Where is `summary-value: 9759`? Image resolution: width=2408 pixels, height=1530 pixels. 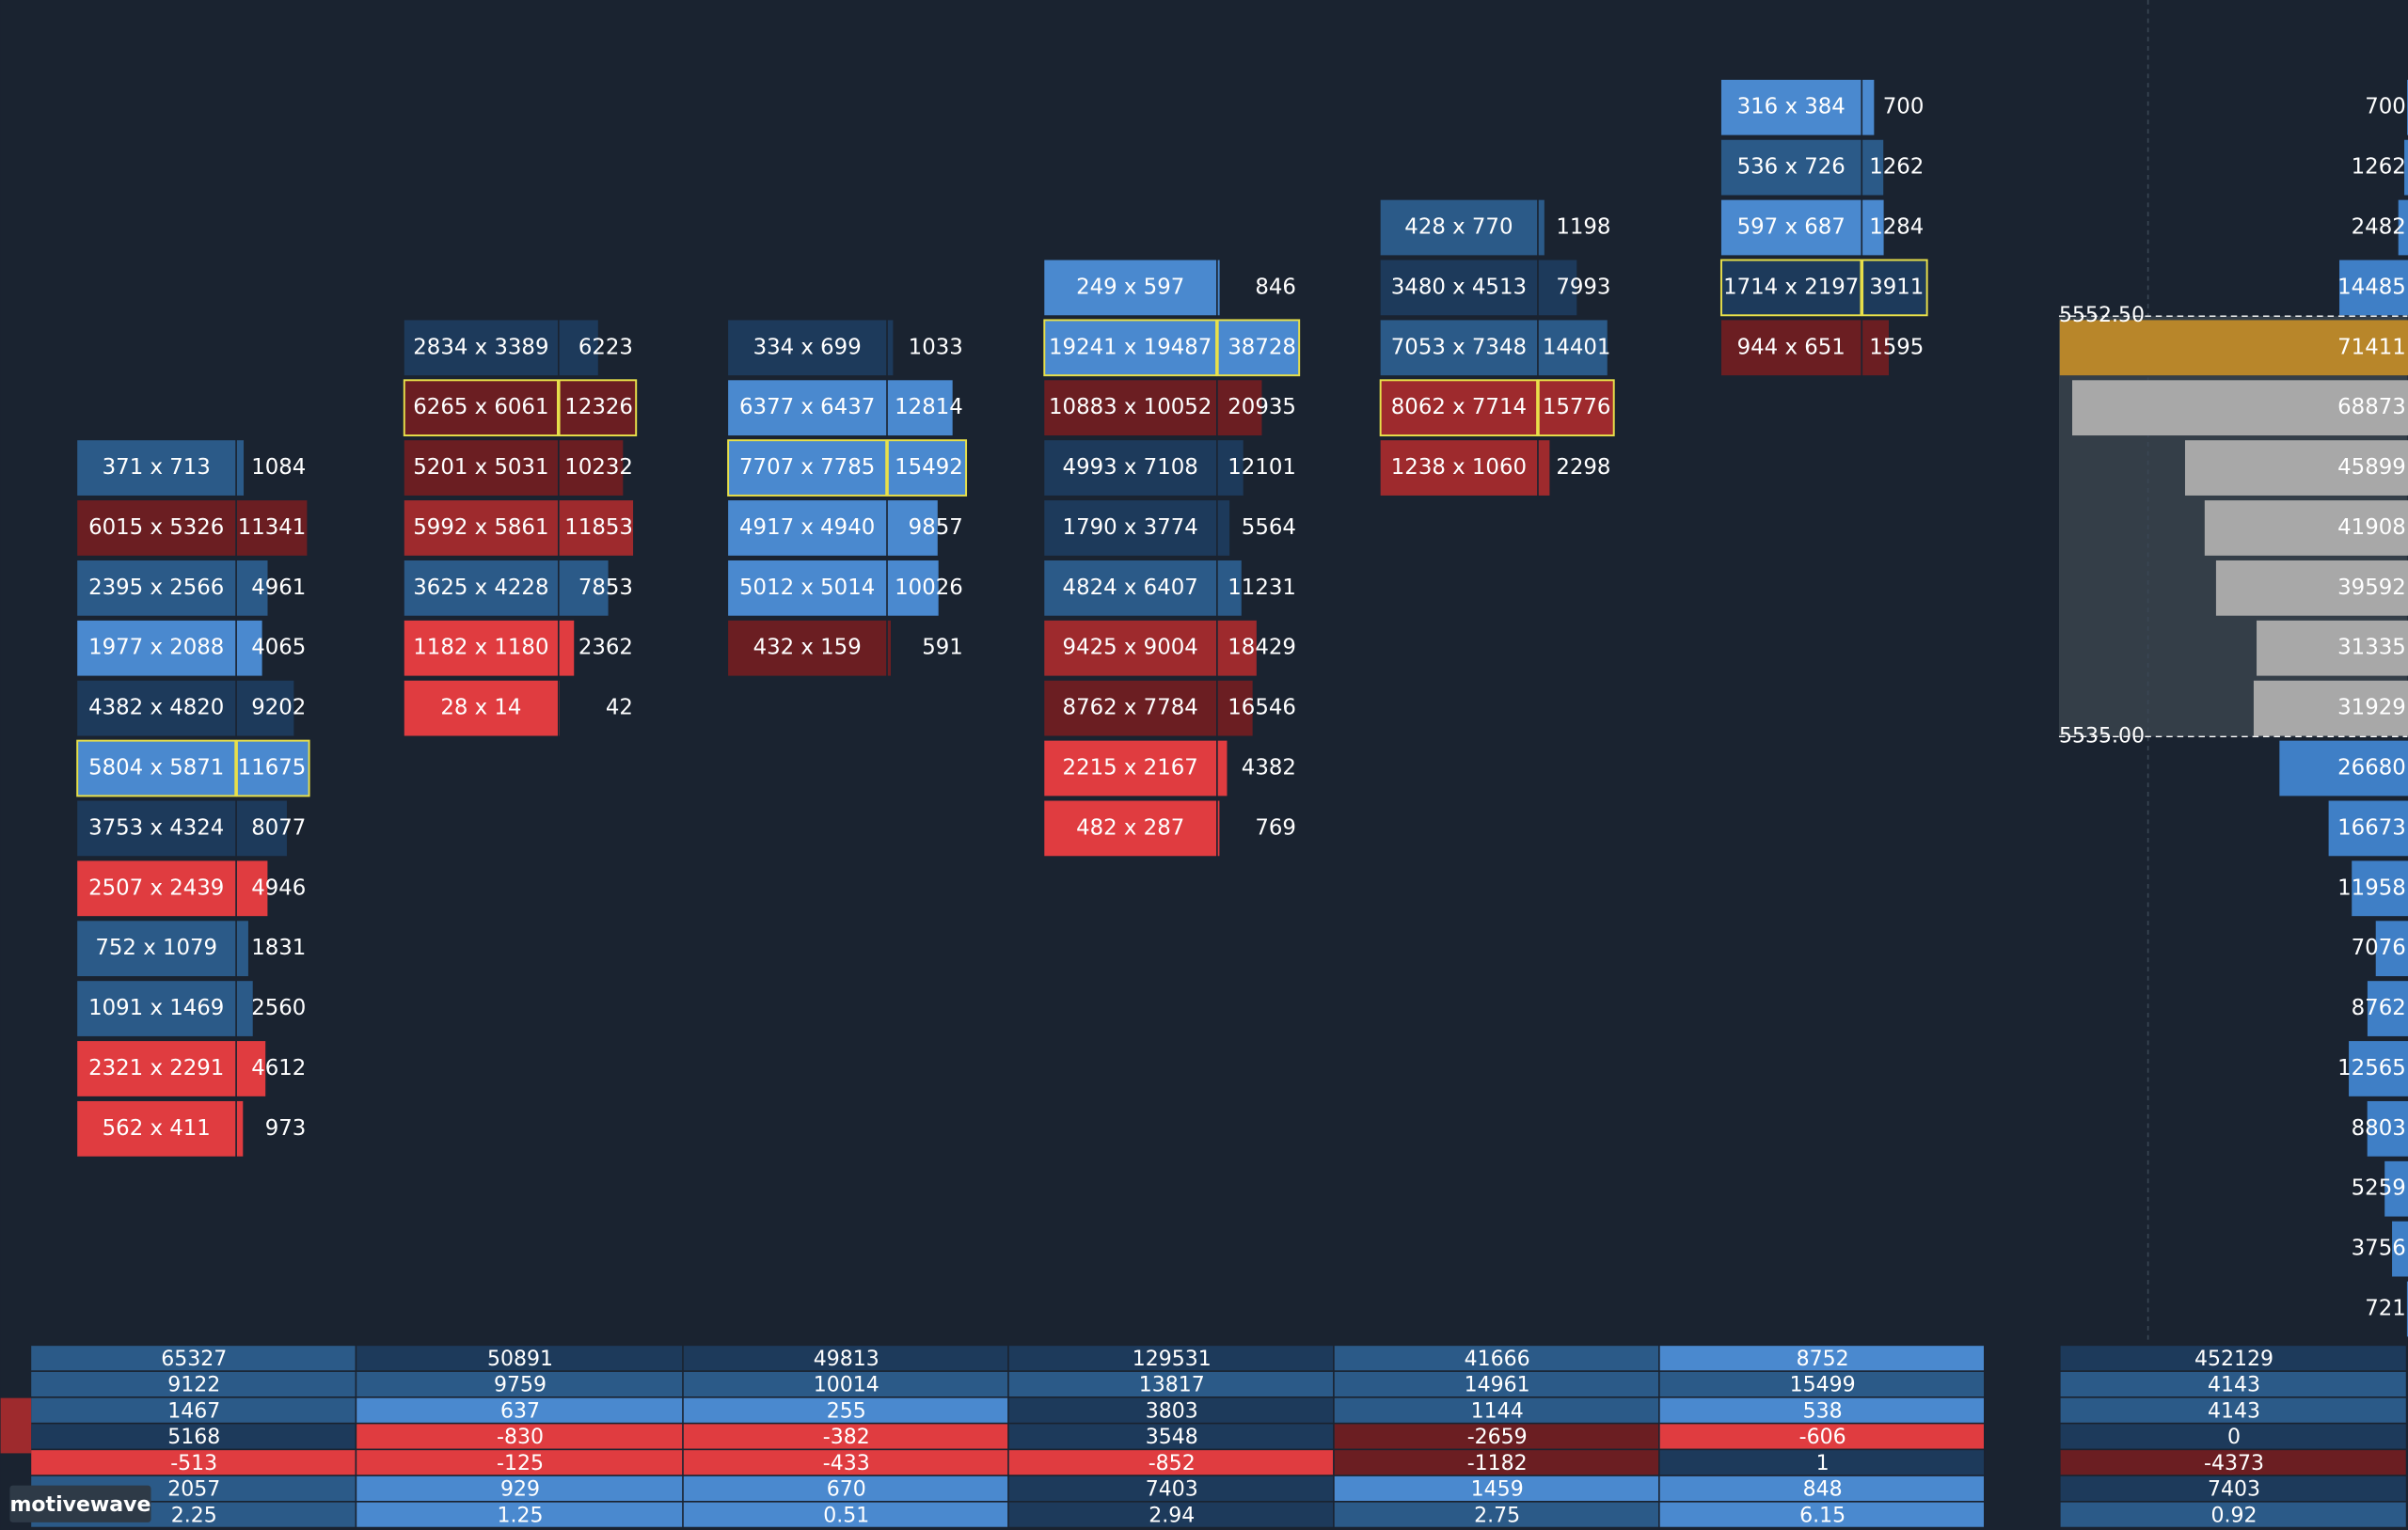
summary-value: 9759 is located at coordinates (520, 1385).